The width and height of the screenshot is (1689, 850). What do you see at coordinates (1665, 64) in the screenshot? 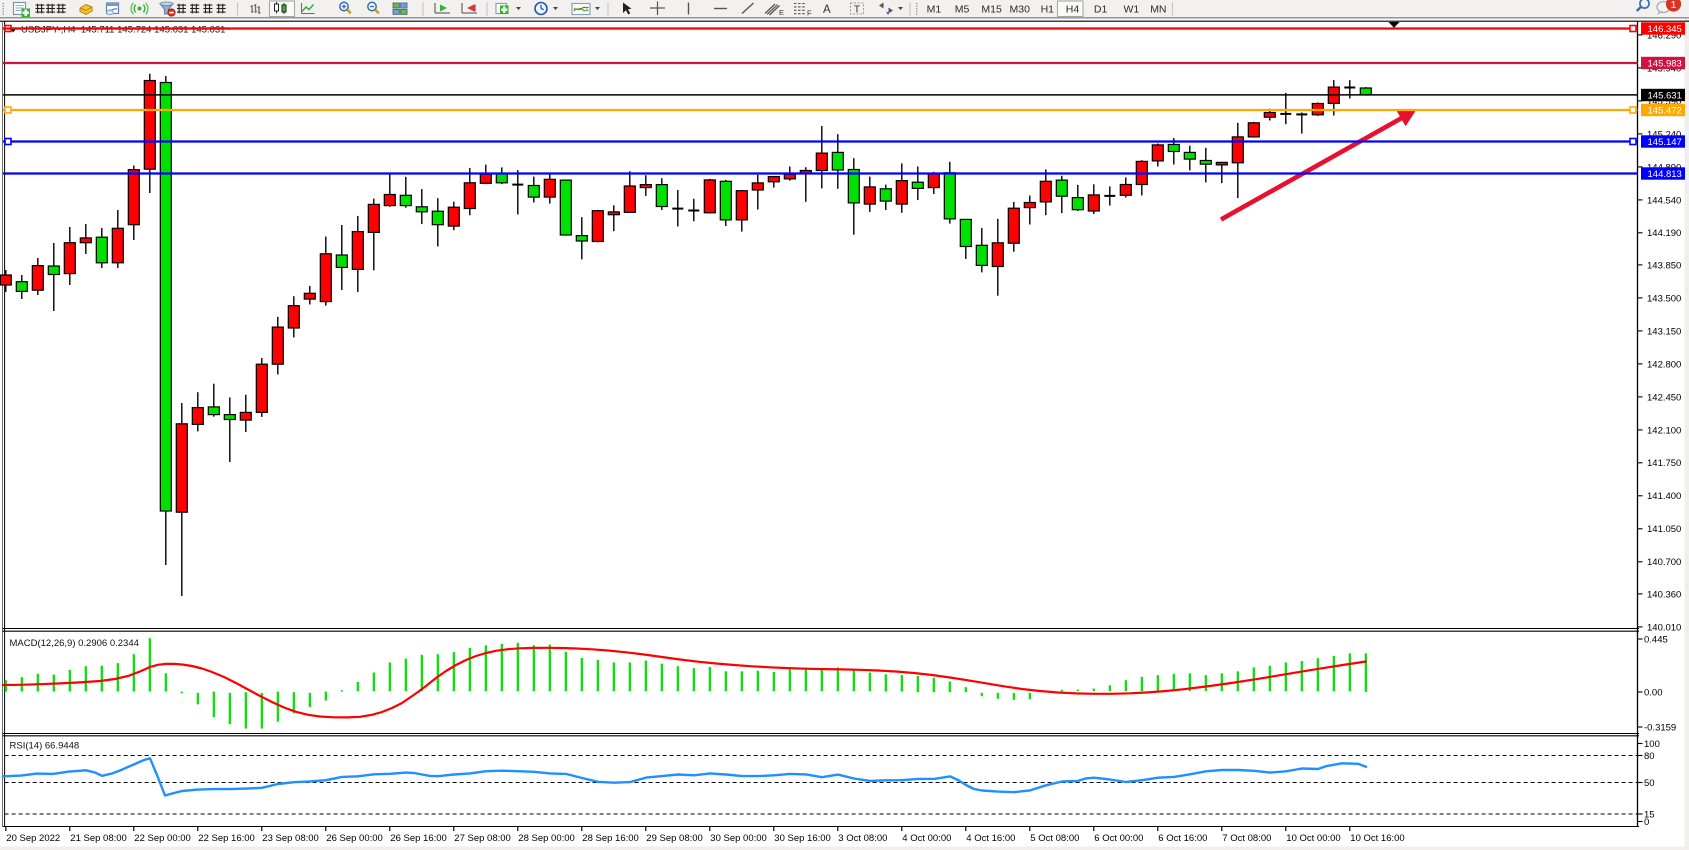
I see `svg-text: 145.983` at bounding box center [1665, 64].